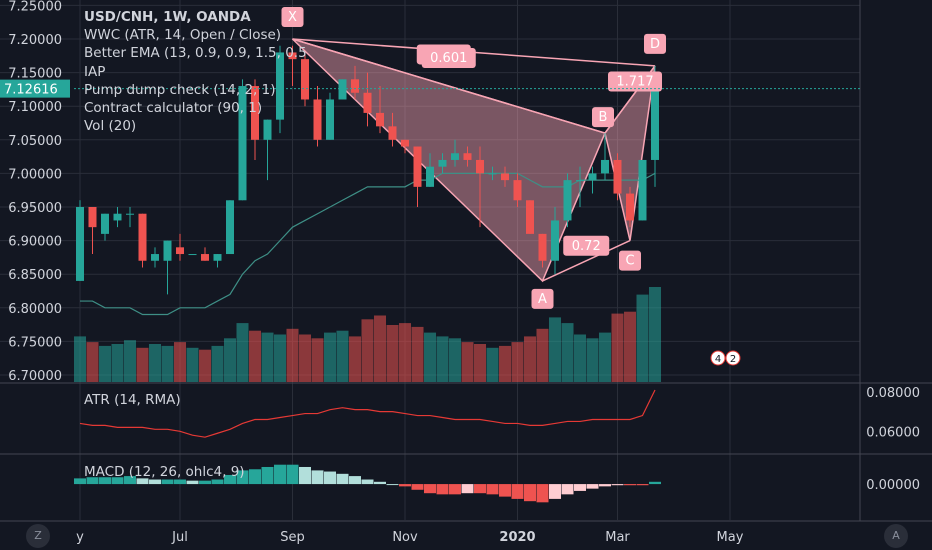 The height and width of the screenshot is (550, 932). What do you see at coordinates (173, 108) in the screenshot?
I see `legend-indicator-contract-calculator: Contract calculator (90, 1)` at bounding box center [173, 108].